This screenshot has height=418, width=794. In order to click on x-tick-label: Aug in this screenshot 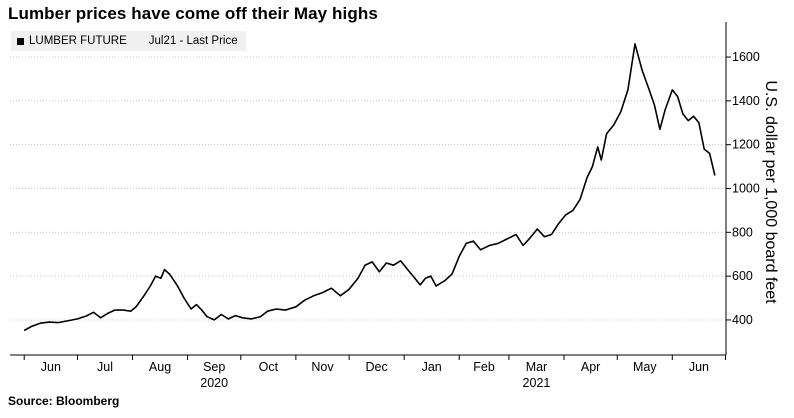, I will do `click(160, 367)`.